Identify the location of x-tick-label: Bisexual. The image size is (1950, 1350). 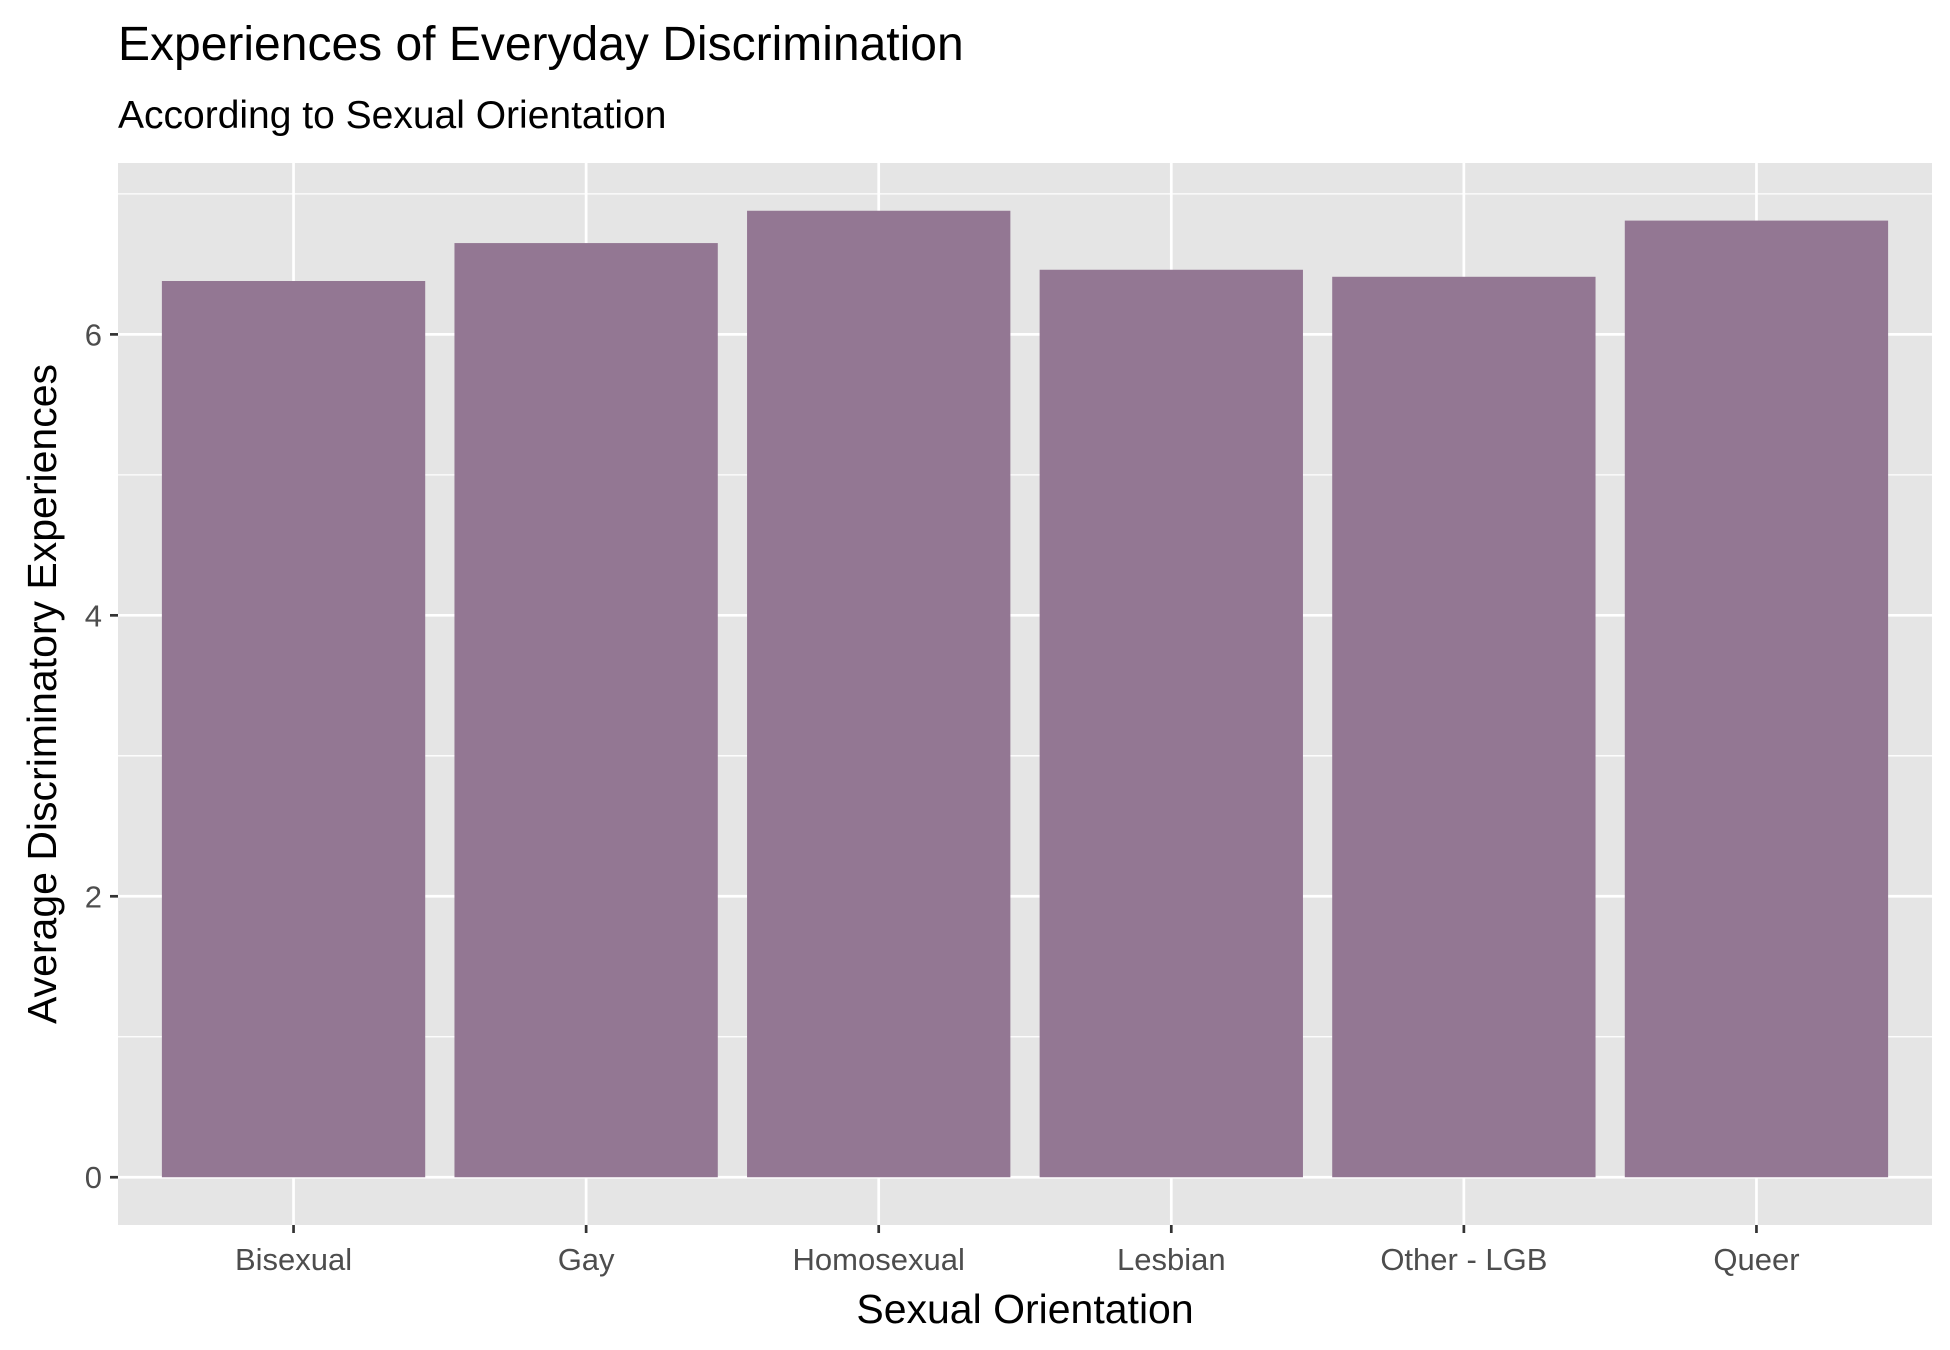
(293, 1259).